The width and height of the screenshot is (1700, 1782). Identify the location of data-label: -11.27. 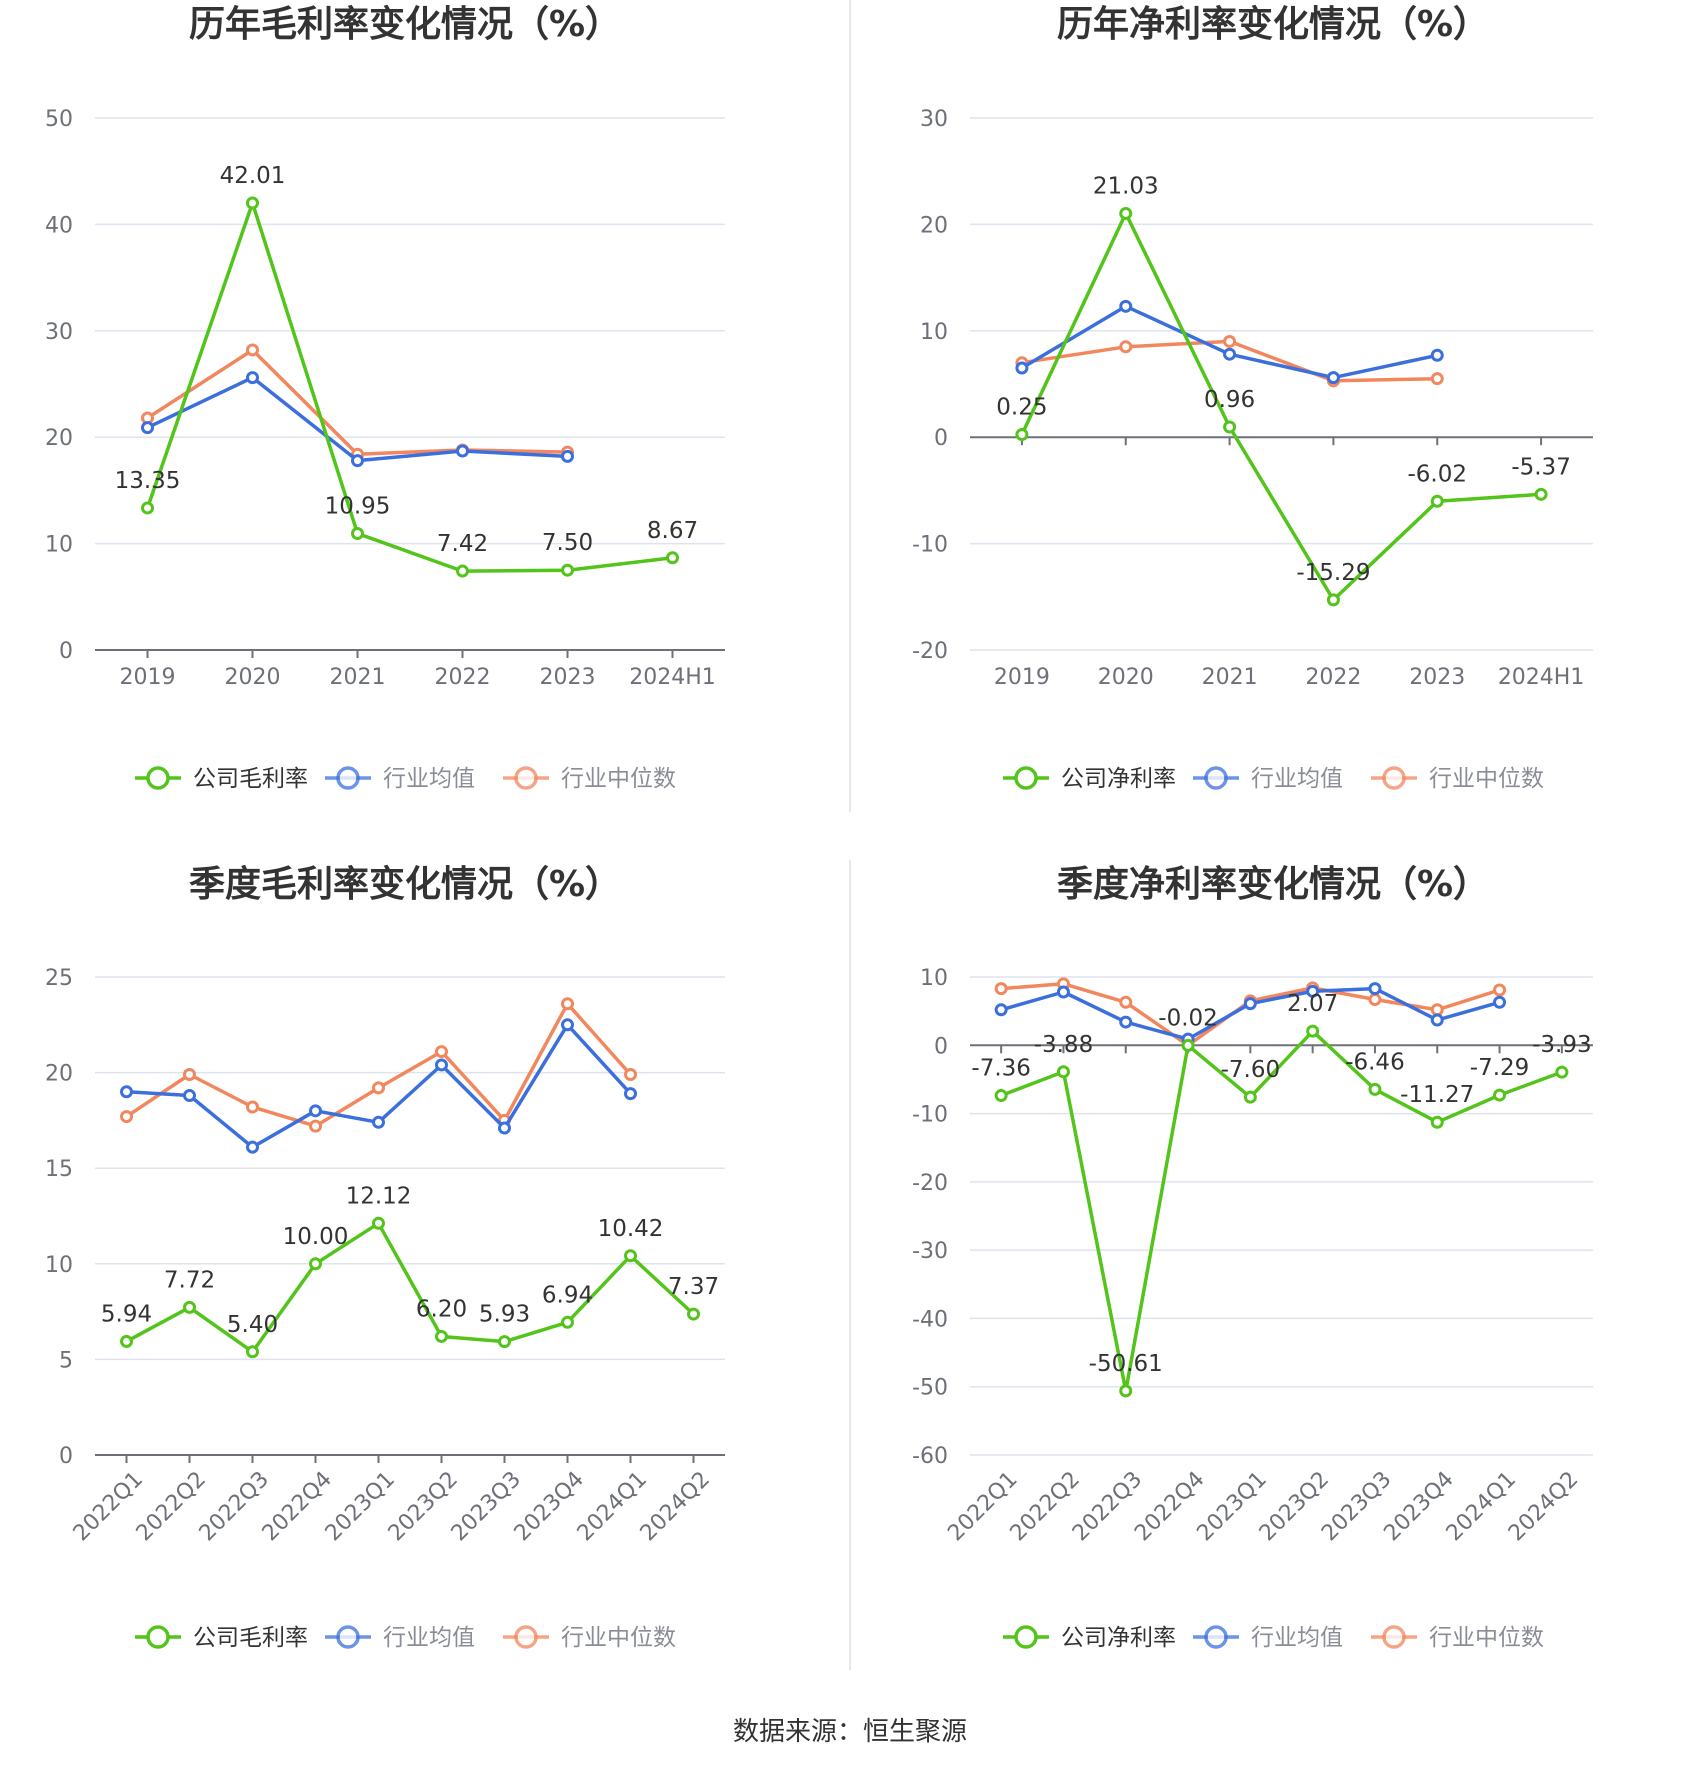
(1437, 1095).